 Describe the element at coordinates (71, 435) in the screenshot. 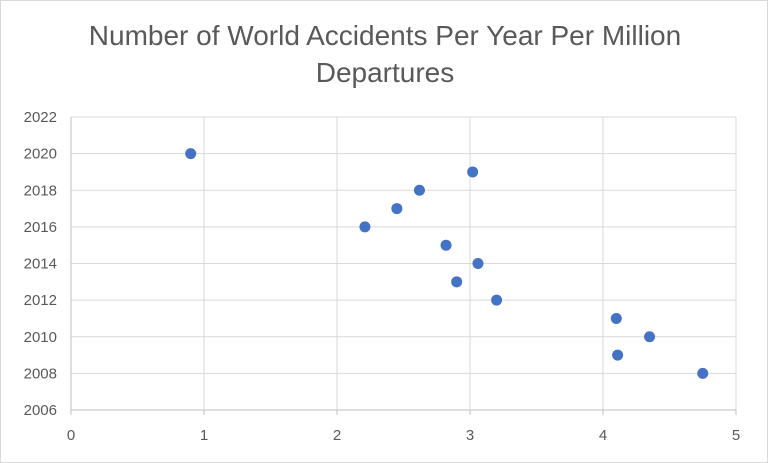

I see `x-tick-label: 0` at that location.